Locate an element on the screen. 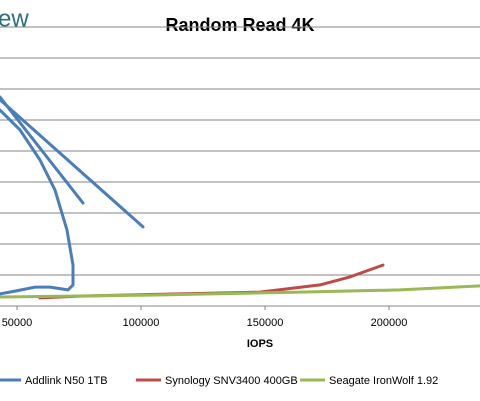 This screenshot has width=480, height=401. legend-label: Seagate IronWolf 1.92 is located at coordinates (383, 381).